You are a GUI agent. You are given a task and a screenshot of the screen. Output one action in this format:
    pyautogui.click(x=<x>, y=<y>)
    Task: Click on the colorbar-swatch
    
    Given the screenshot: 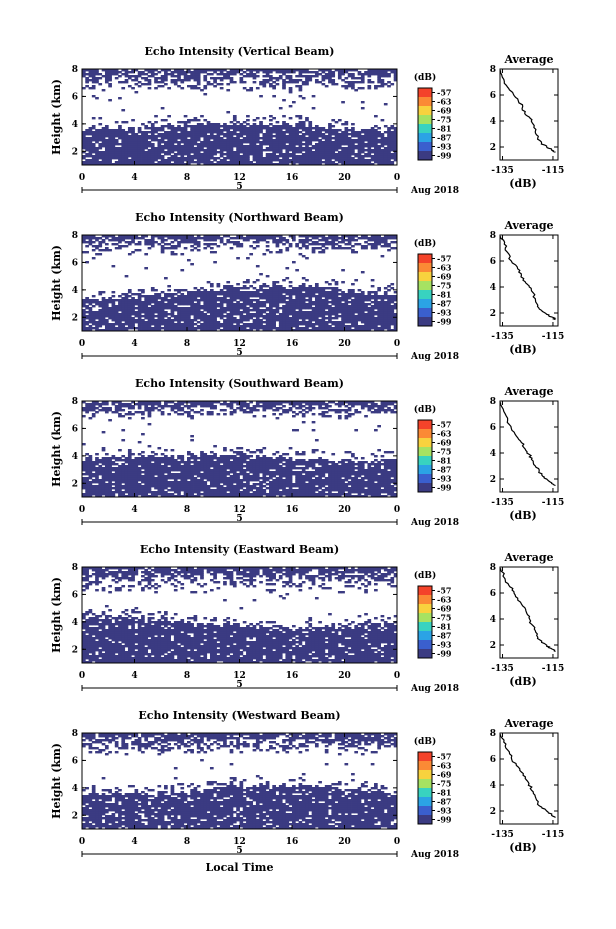 What is the action you would take?
    pyautogui.click(x=425, y=111)
    